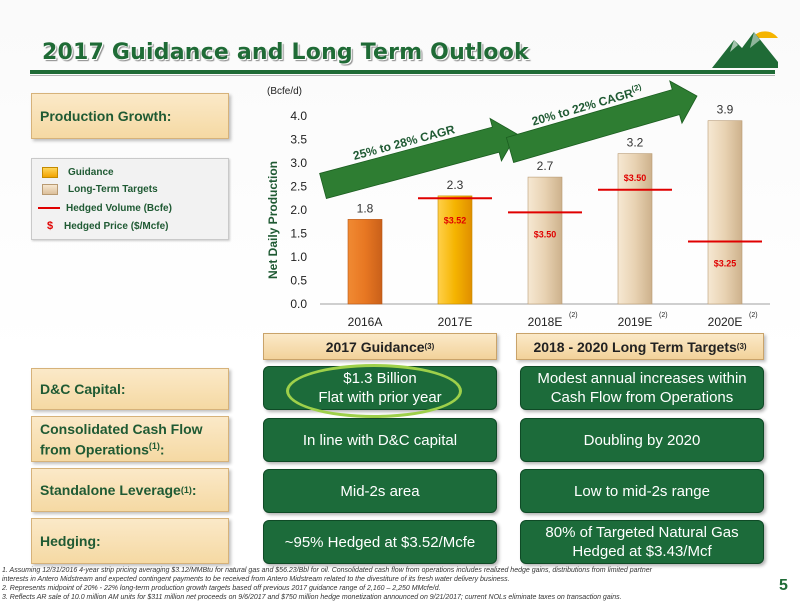 This screenshot has height=602, width=800. Describe the element at coordinates (635, 322) in the screenshot. I see `x-tick-label: 2019E` at that location.